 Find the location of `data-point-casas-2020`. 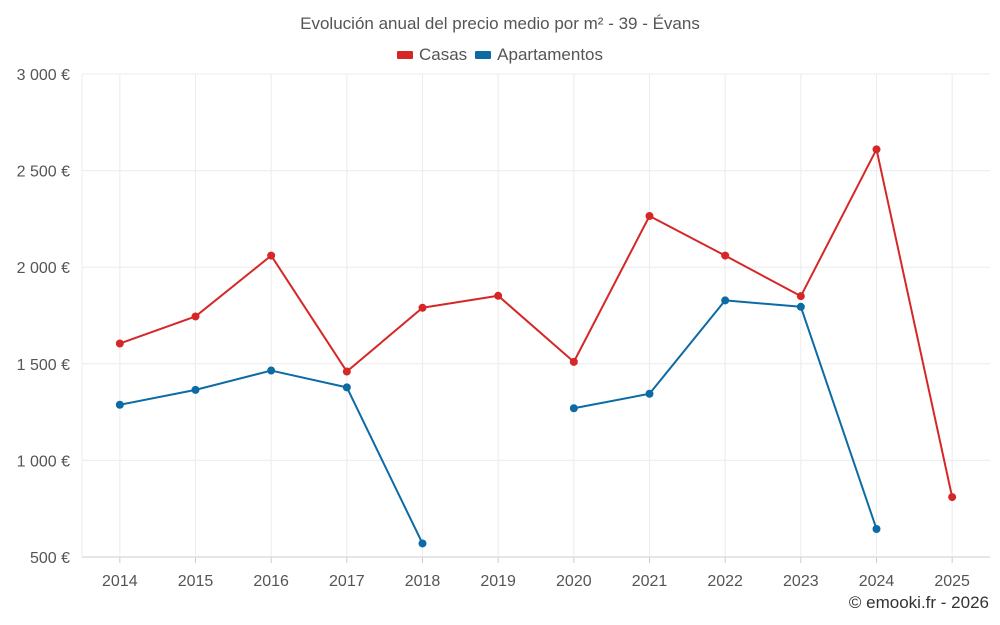

data-point-casas-2020 is located at coordinates (573, 361).